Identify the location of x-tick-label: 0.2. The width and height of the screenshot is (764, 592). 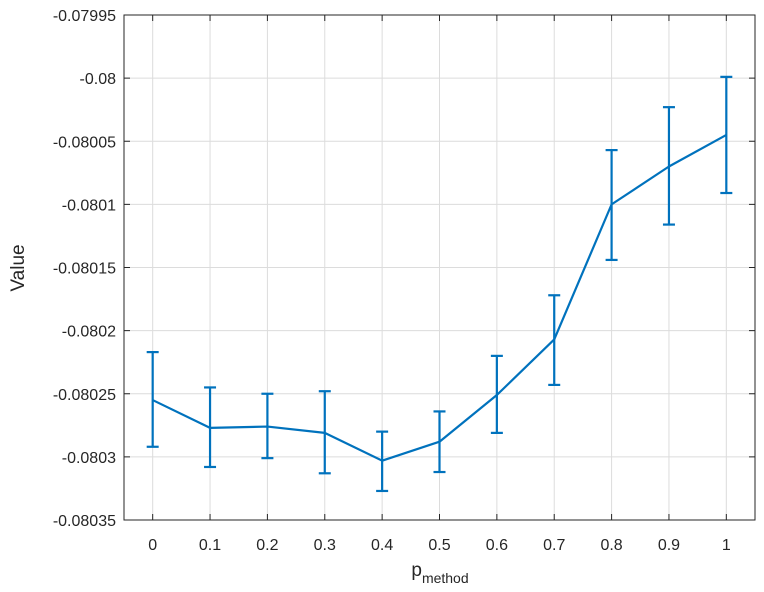
(267, 545).